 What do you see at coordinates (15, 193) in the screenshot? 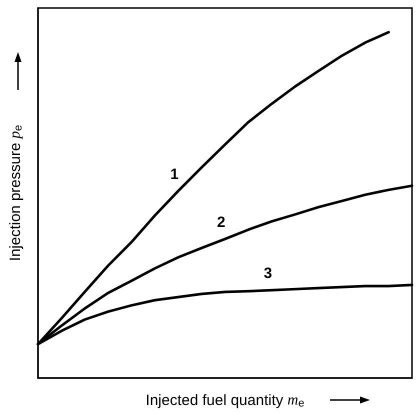
I see `y-axis-title: Injection pressure pe` at bounding box center [15, 193].